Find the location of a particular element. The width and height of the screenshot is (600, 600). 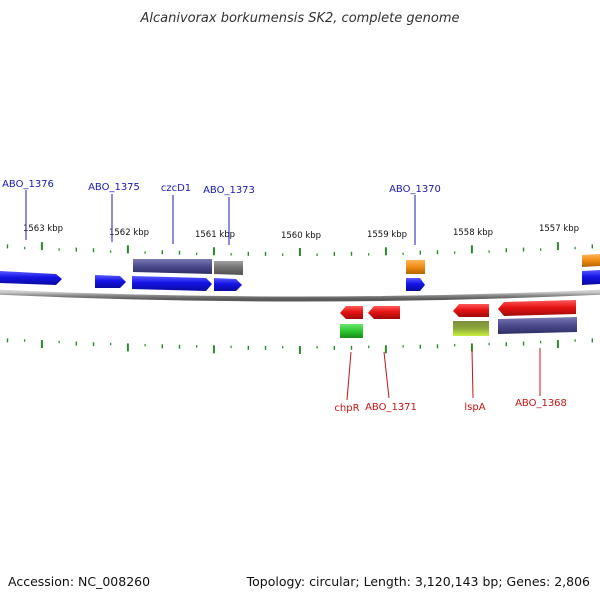

kbp-label-1558: 1558 kbp is located at coordinates (473, 233).